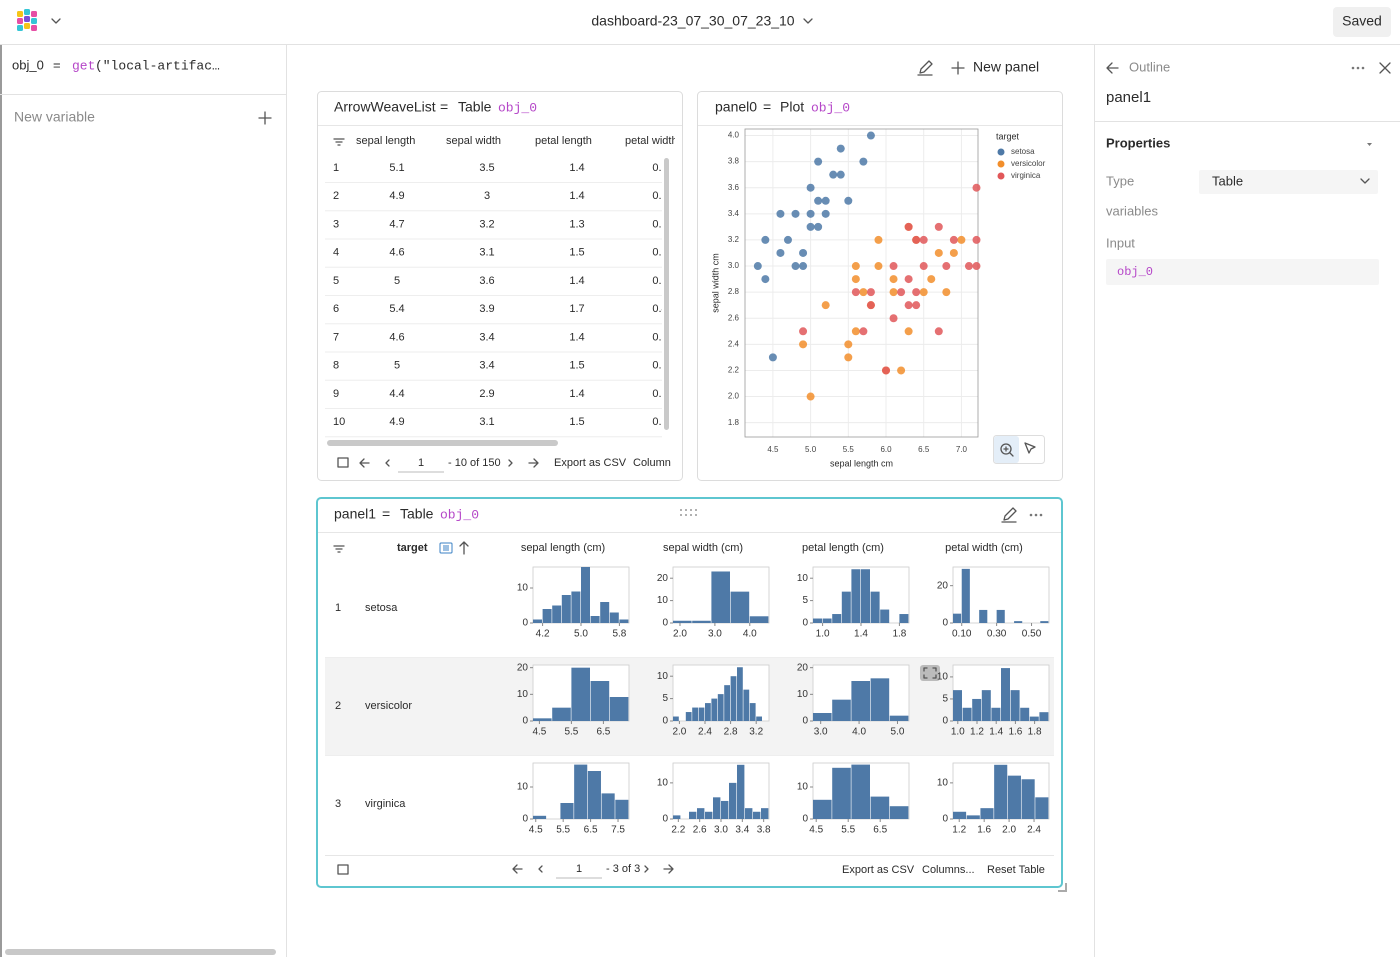  I want to click on h-scrollbar, so click(442, 443).